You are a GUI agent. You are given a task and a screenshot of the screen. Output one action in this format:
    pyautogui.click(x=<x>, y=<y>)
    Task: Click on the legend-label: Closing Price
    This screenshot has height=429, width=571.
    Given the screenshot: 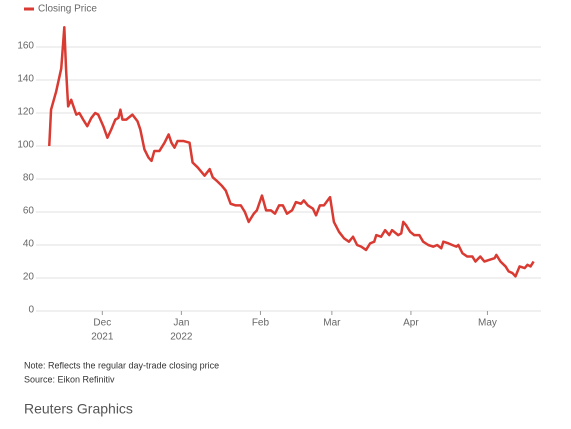 What is the action you would take?
    pyautogui.click(x=67, y=9)
    